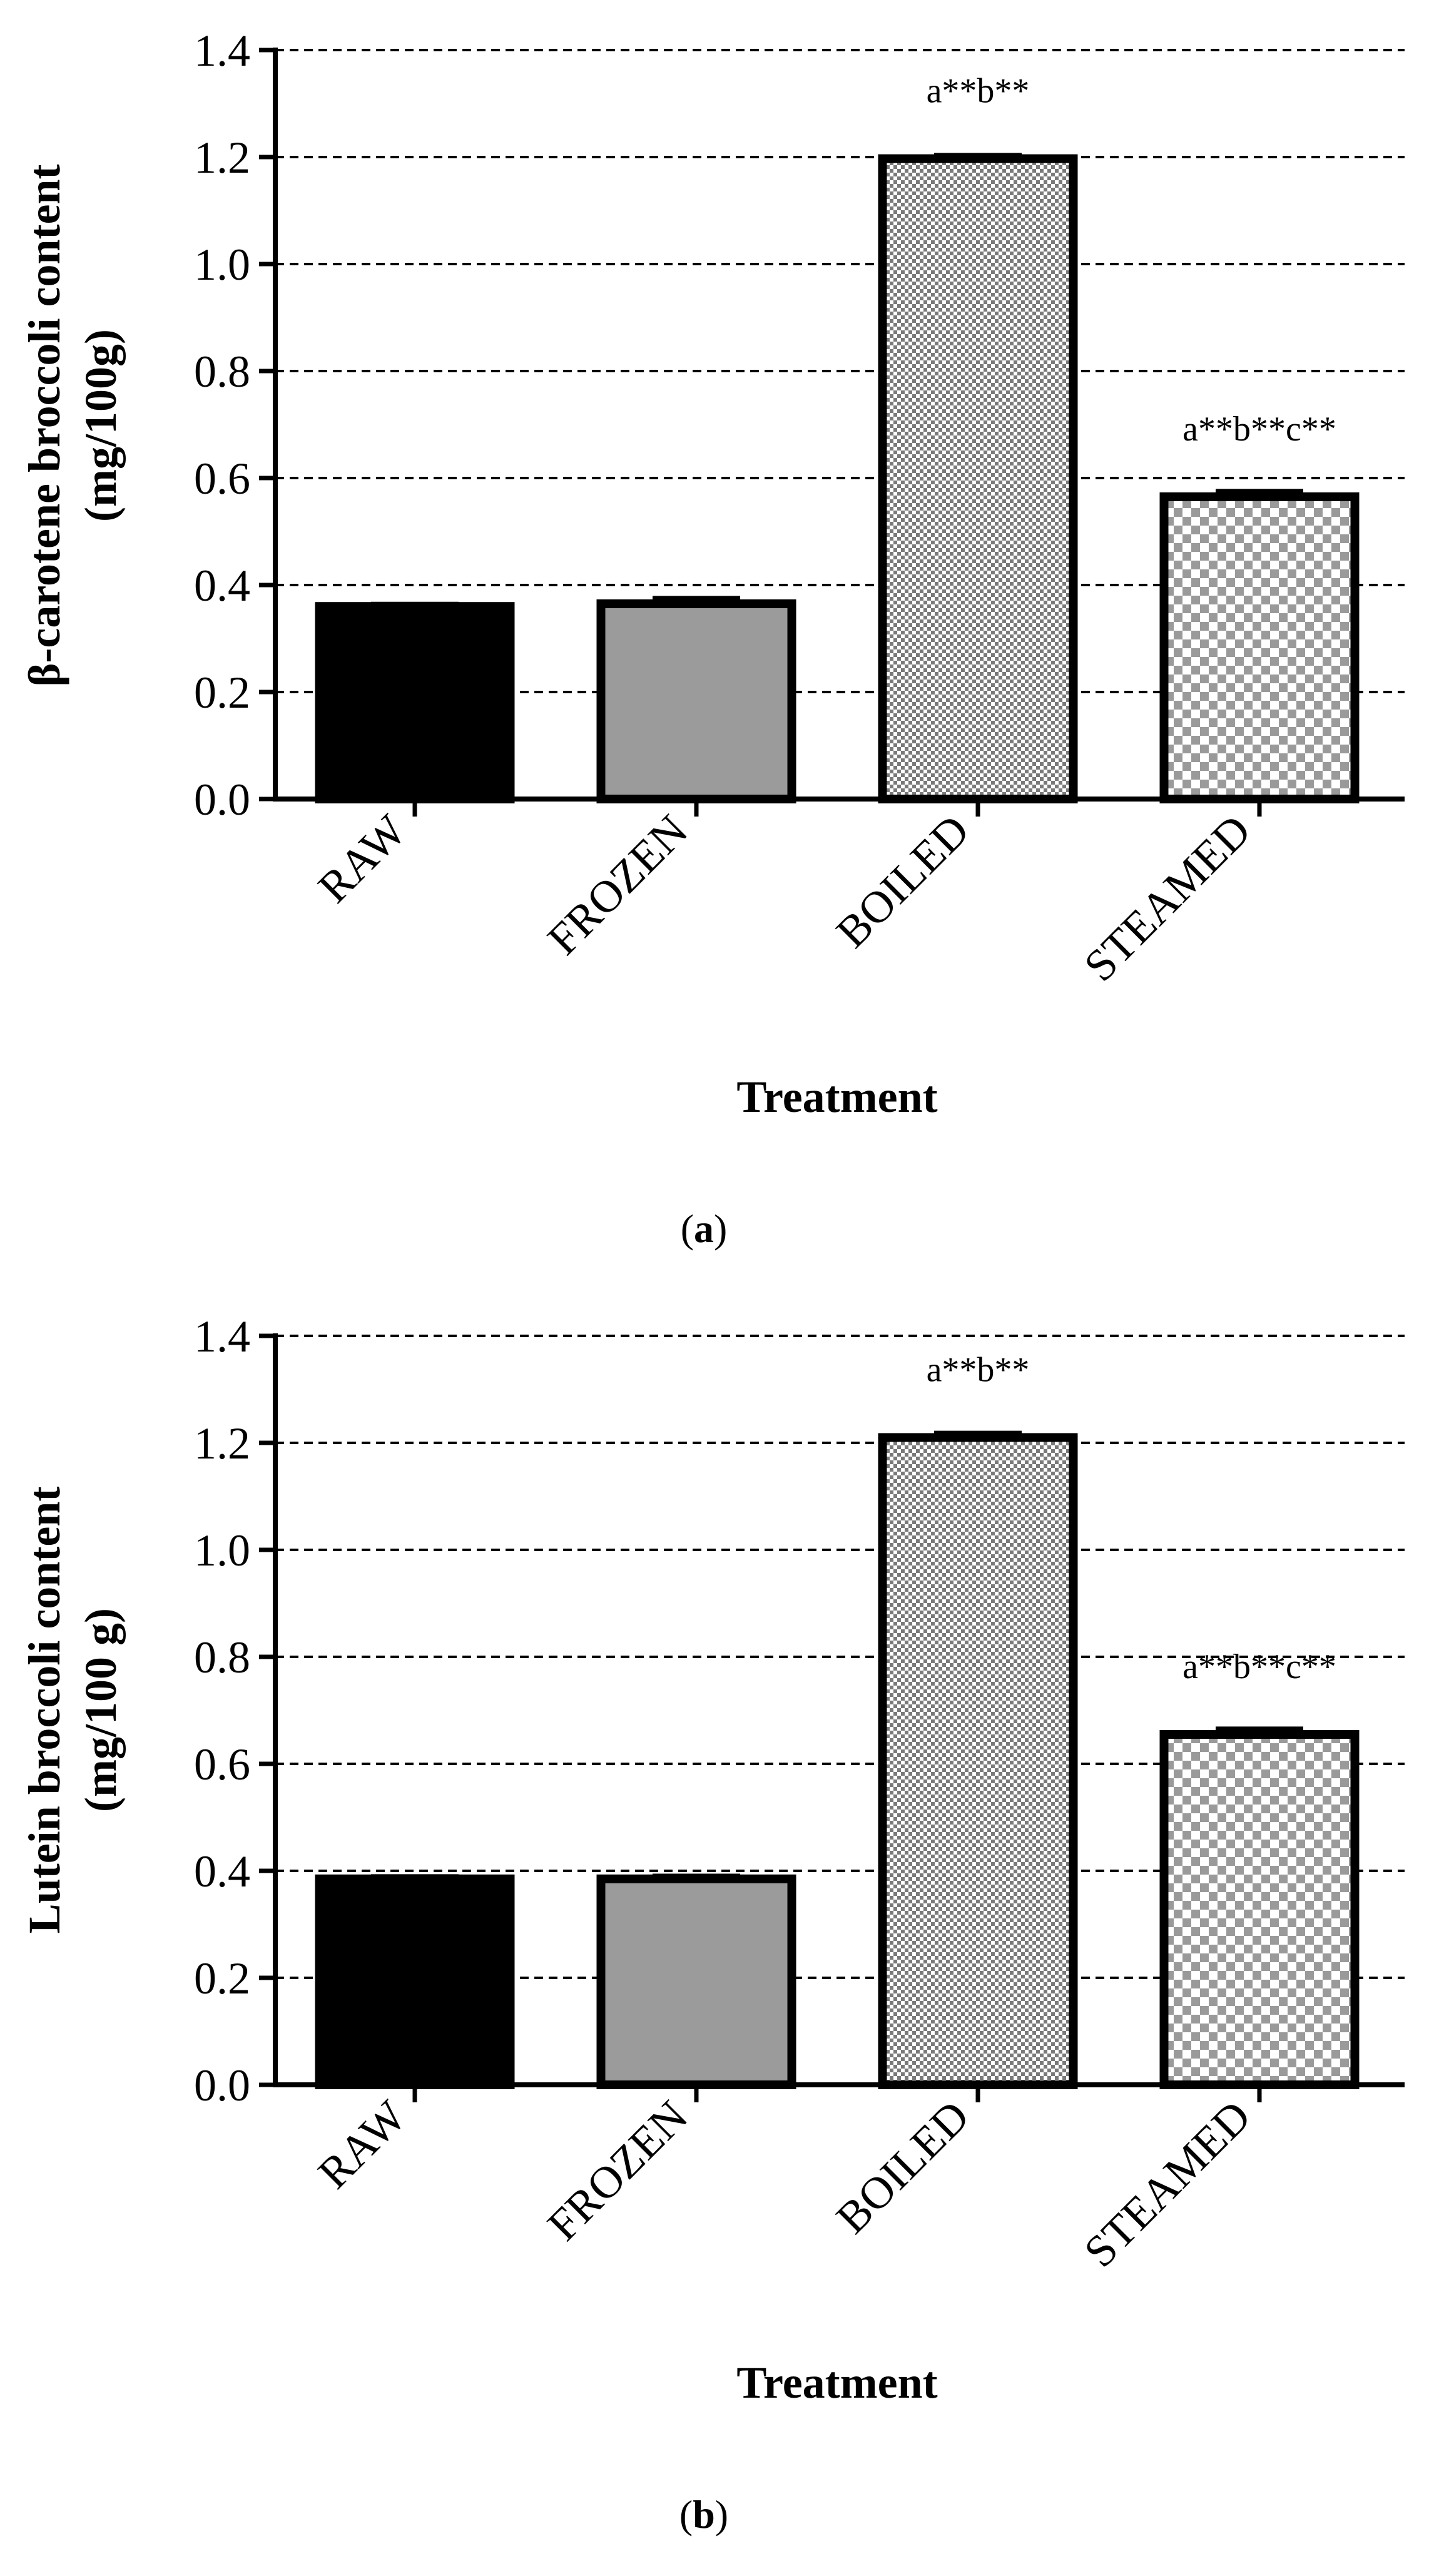  Describe the element at coordinates (44, 425) in the screenshot. I see `y-axis-title: β-carotene broccoli content` at that location.